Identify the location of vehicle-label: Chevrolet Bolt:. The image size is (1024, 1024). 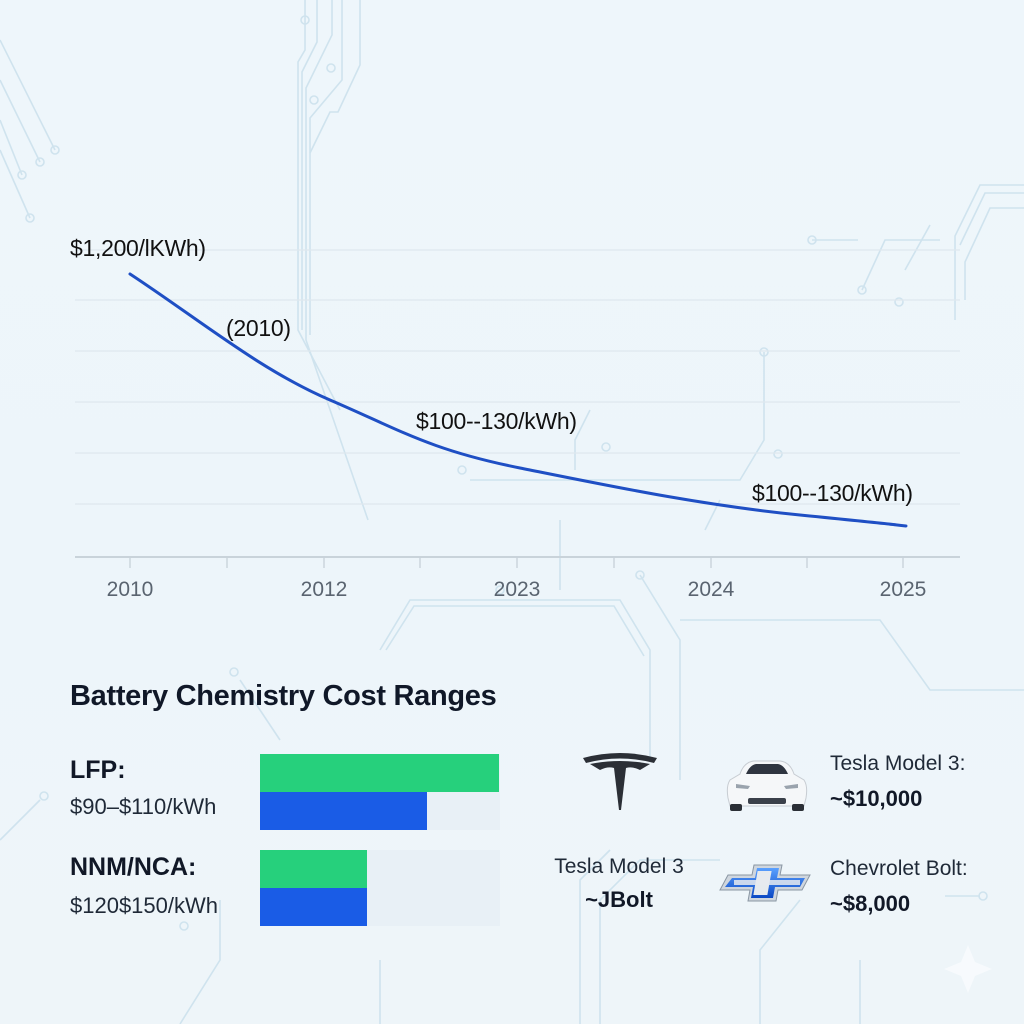
(899, 868).